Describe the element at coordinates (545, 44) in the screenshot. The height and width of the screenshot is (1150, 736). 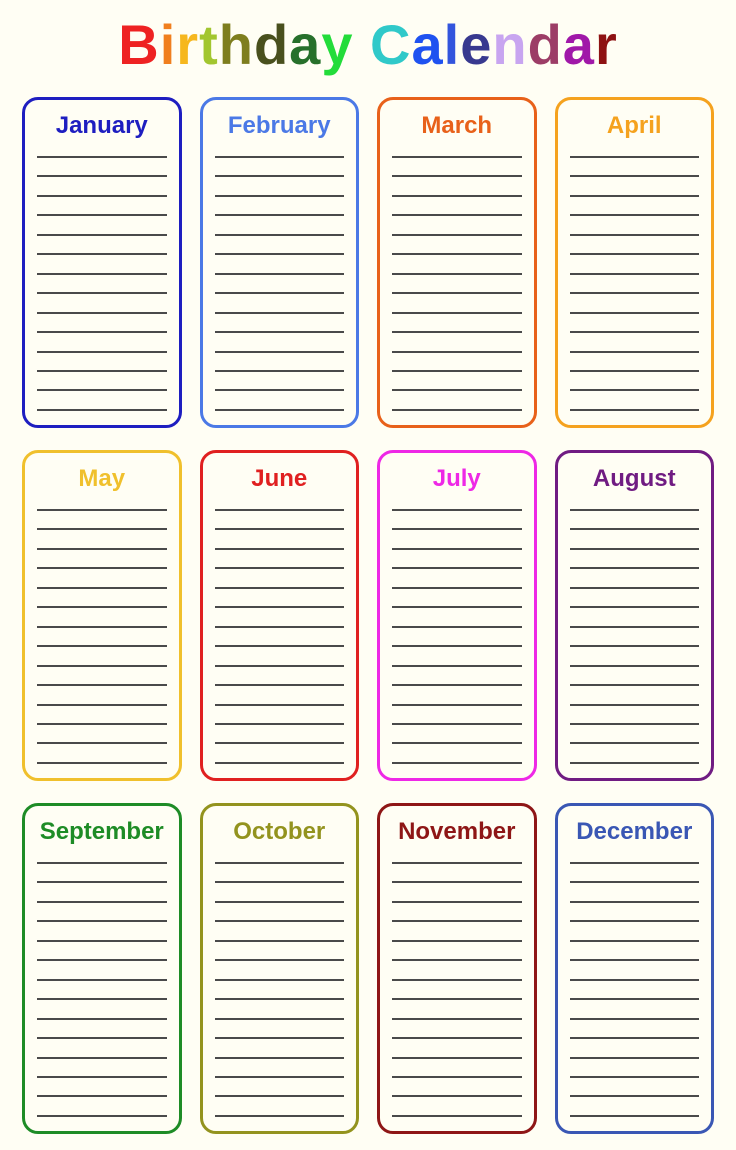
I see `title-letter: d` at that location.